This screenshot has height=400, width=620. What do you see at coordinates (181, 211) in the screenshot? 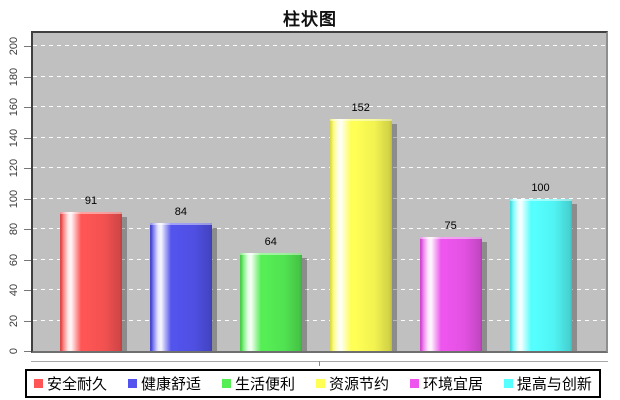
I see `bar-value-label: 84` at bounding box center [181, 211].